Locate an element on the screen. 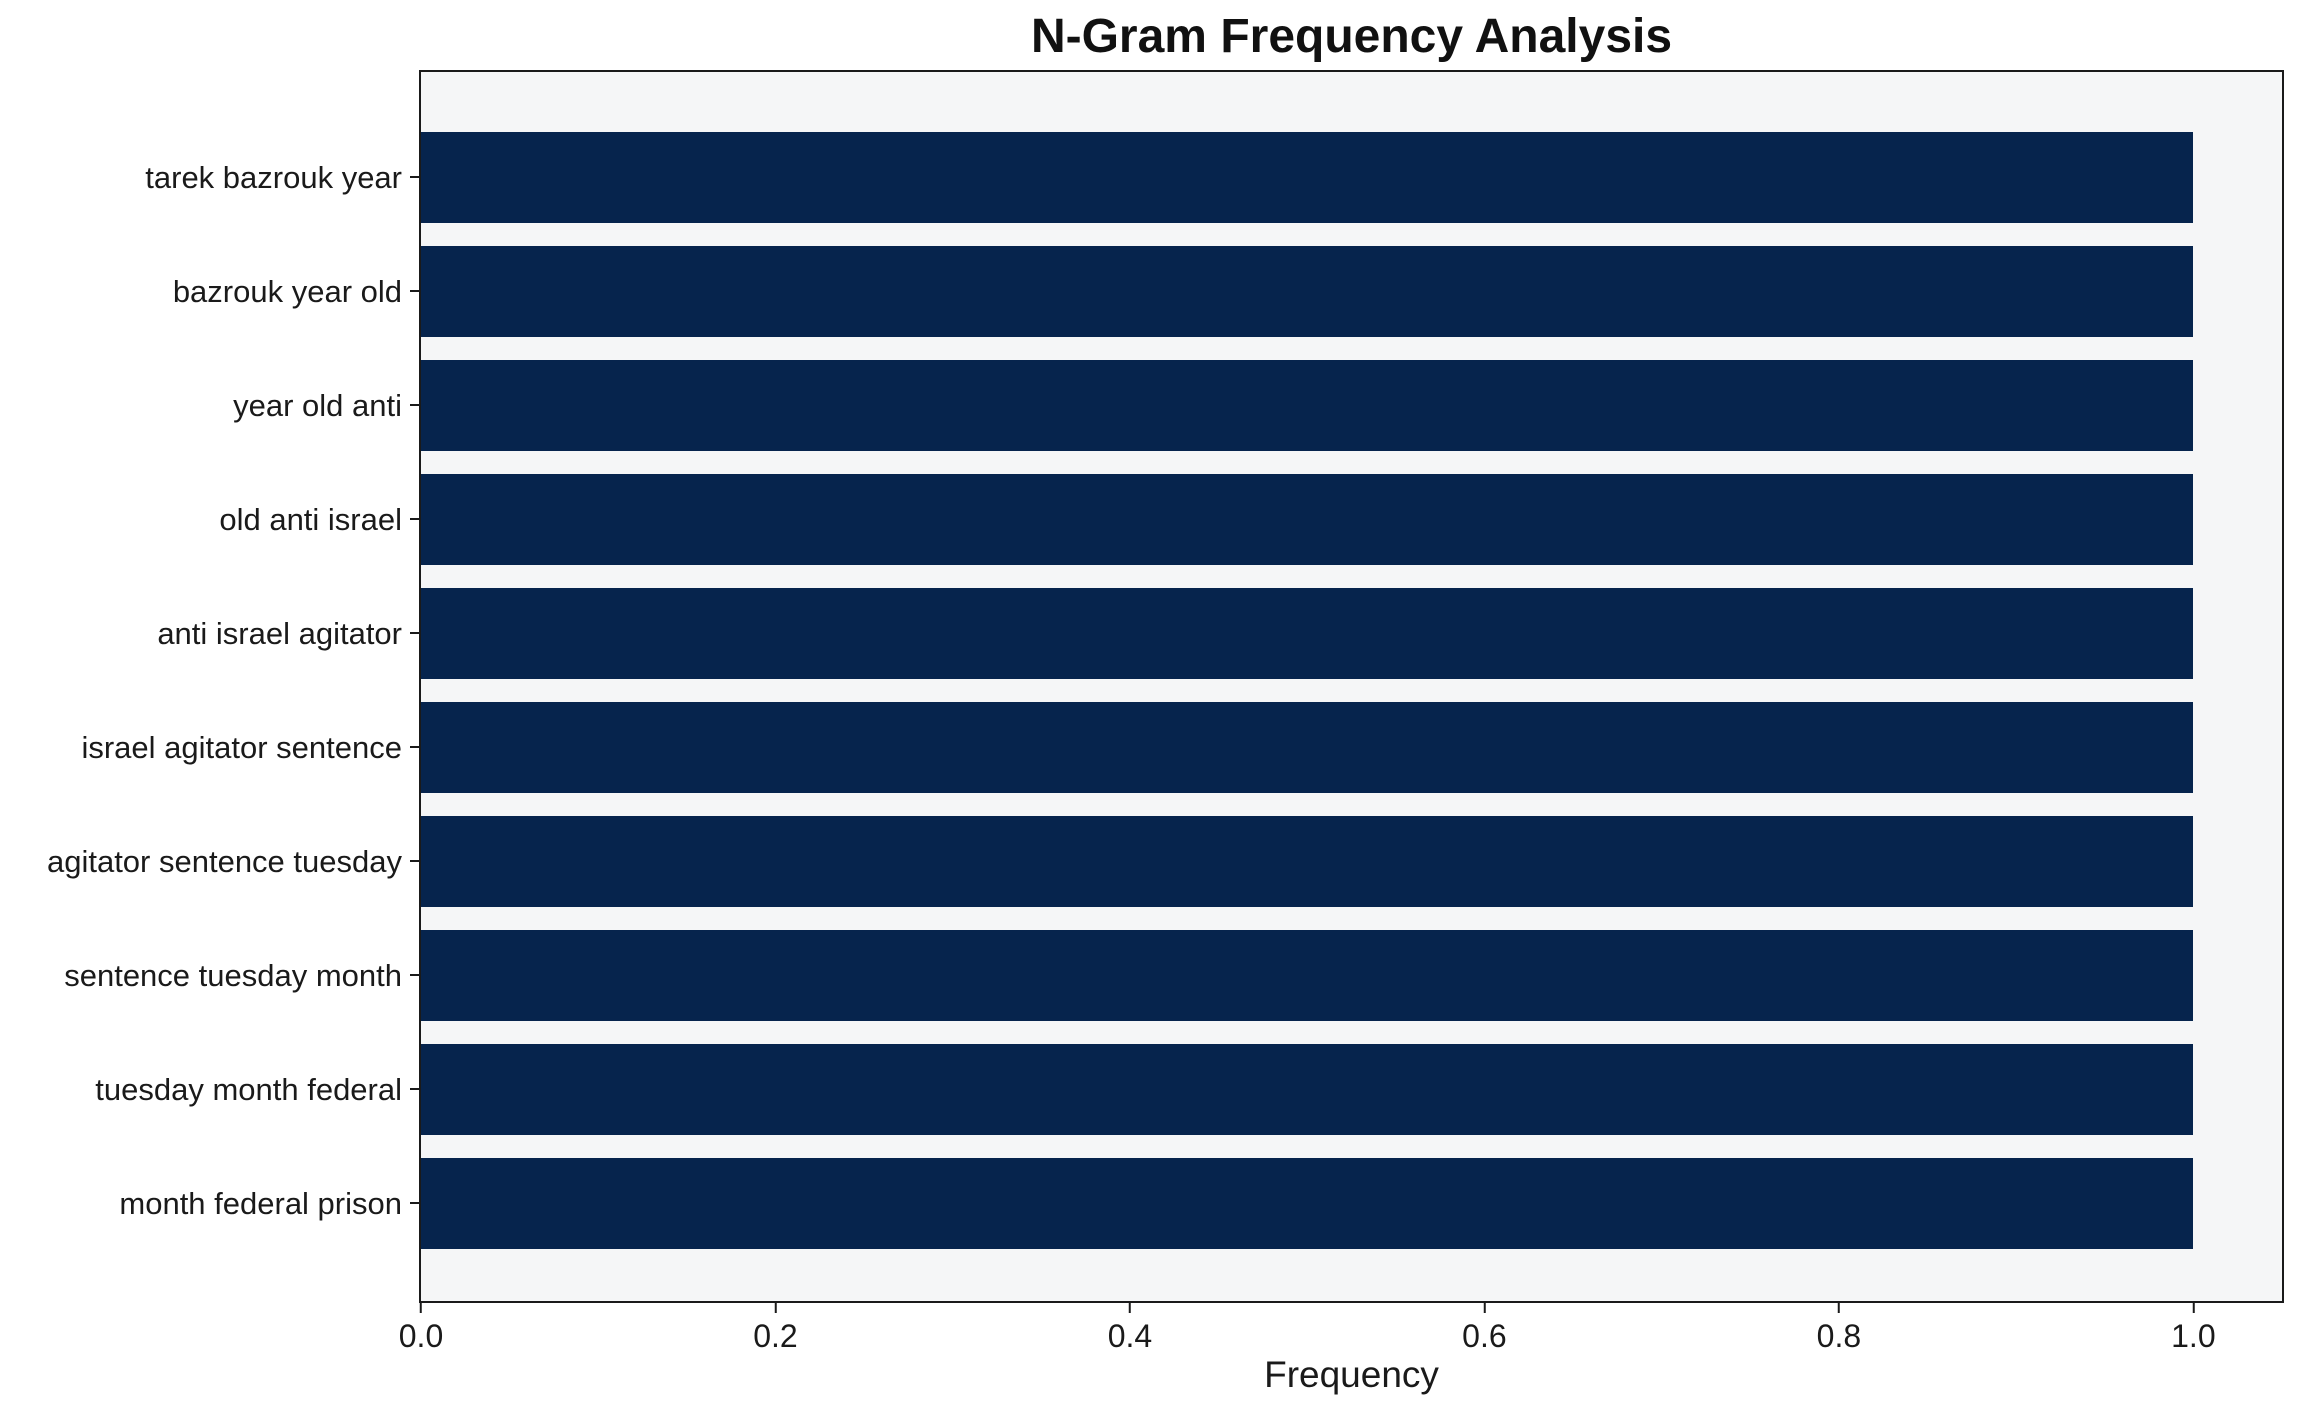  y-tick-label: year old anti is located at coordinates (317, 405).